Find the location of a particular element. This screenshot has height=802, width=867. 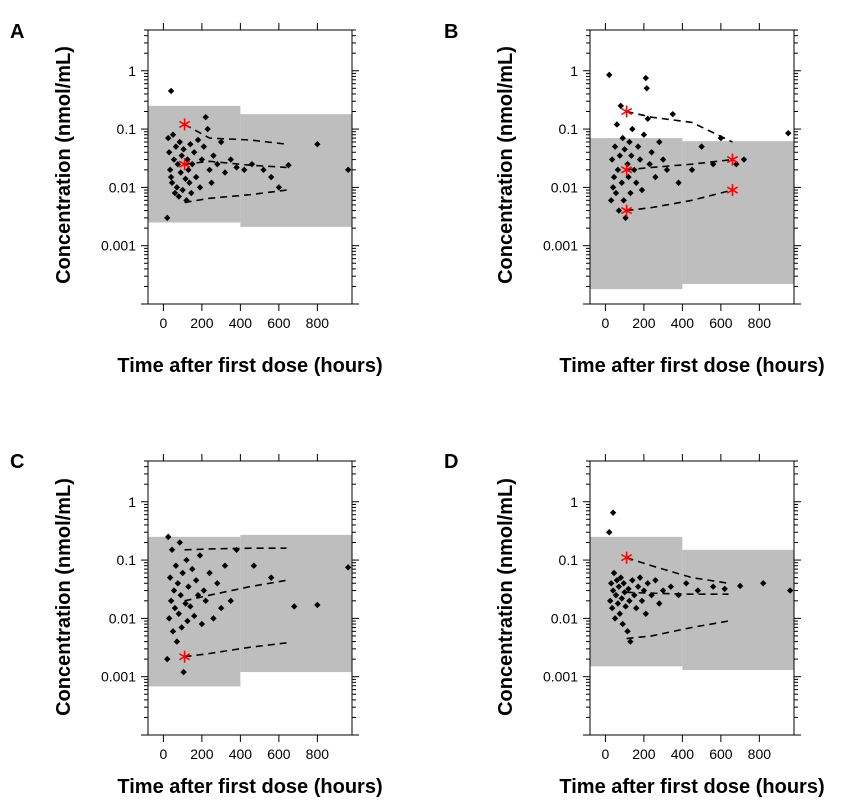

outlier-asterisk is located at coordinates (626, 111).